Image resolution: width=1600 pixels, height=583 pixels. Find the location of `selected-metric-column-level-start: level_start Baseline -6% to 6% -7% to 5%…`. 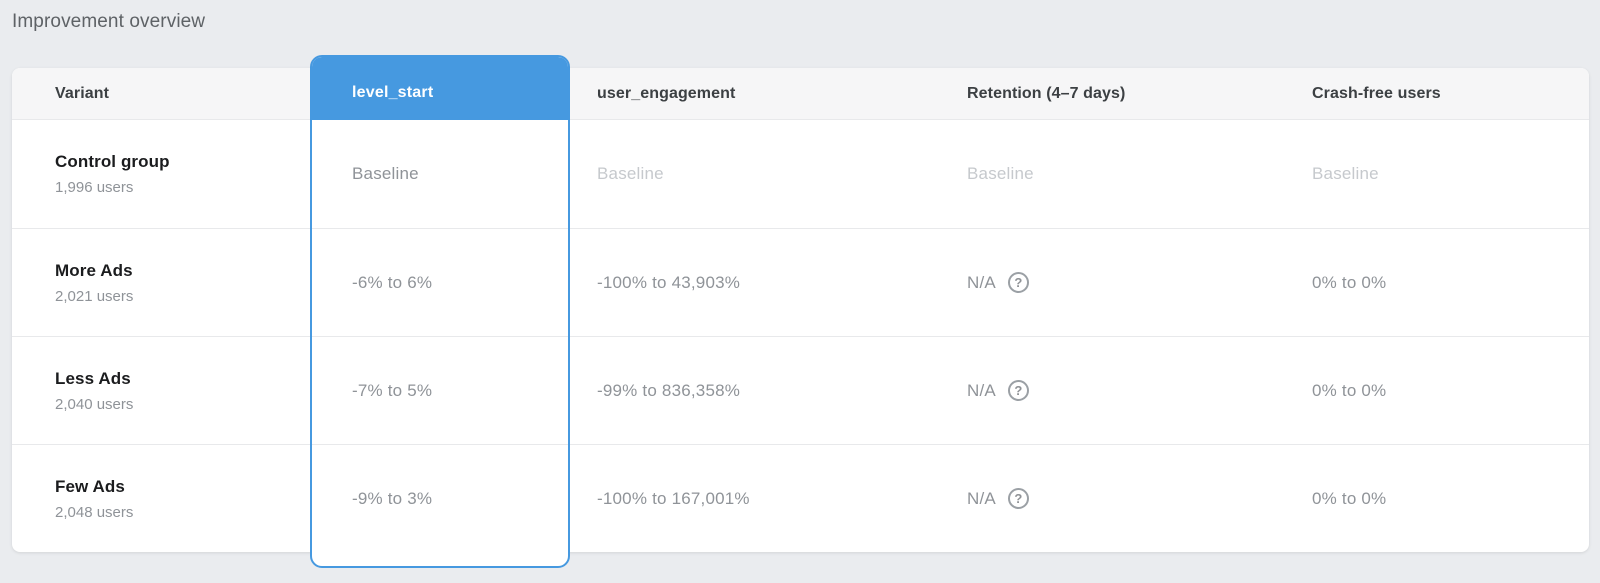

selected-metric-column-level-start: level_start Baseline -6% to 6% -7% to 5%… is located at coordinates (440, 311).